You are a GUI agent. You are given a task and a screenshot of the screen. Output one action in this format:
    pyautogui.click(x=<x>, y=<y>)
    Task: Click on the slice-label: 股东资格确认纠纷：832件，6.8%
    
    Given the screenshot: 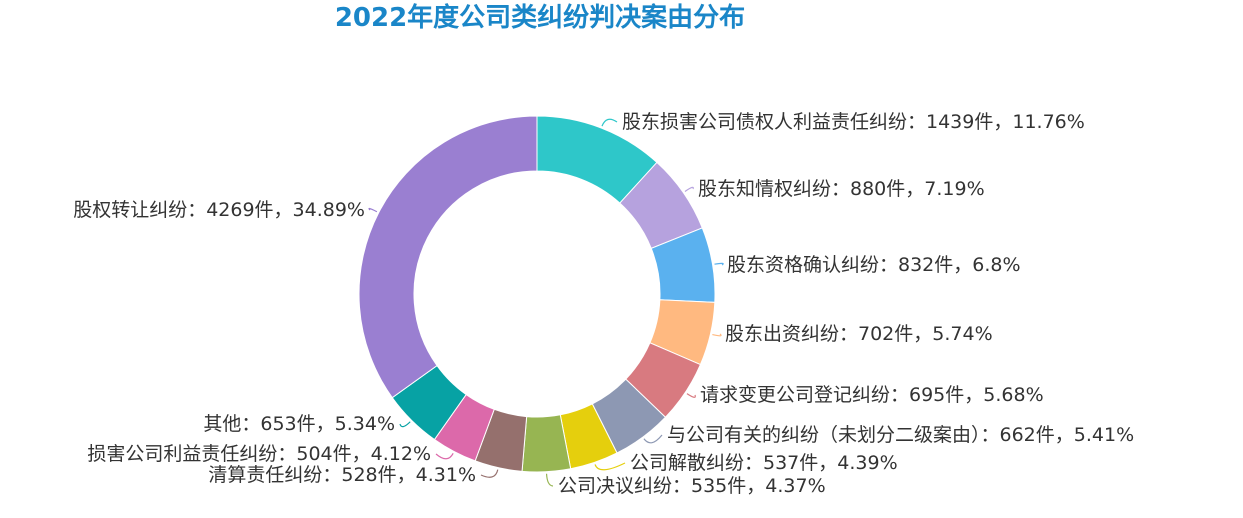 What is the action you would take?
    pyautogui.click(x=874, y=265)
    